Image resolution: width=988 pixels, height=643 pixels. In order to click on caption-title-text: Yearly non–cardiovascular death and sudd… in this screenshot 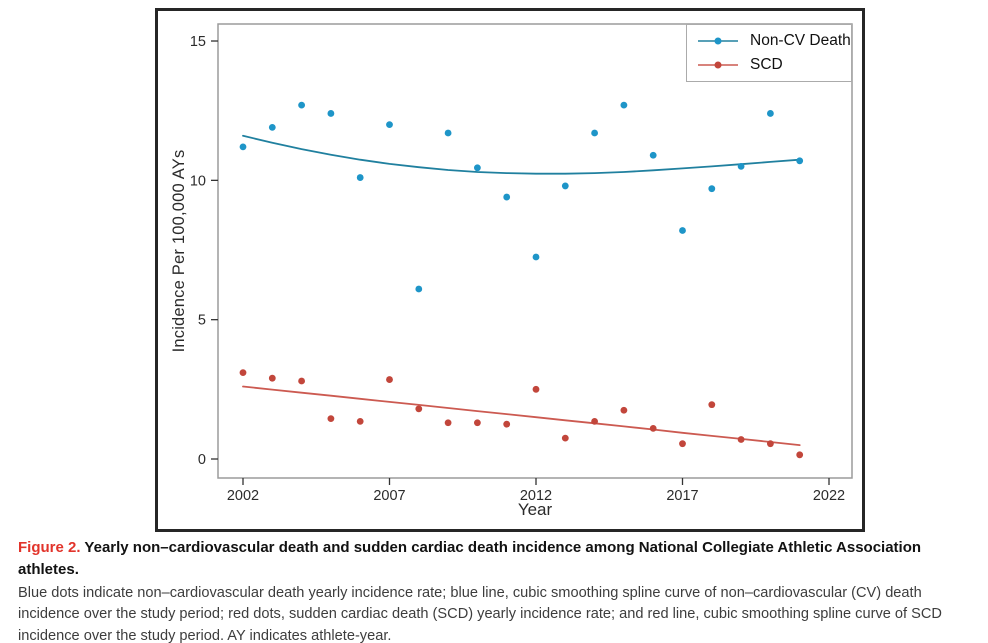, I will do `click(470, 558)`.